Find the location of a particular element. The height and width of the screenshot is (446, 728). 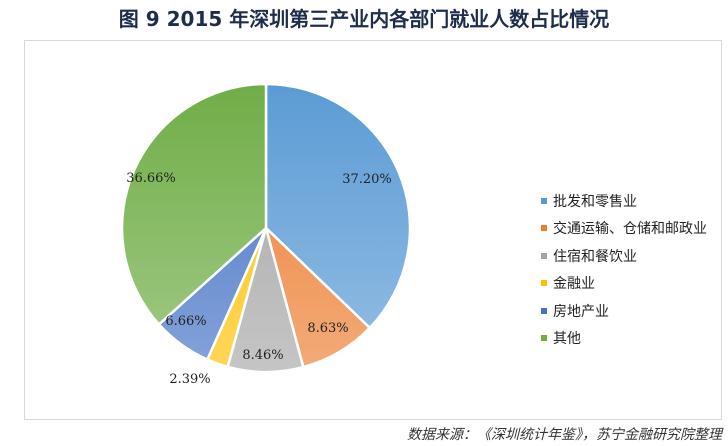

chart-legend: 批发和零售业交通运输、仓储和邮政业 住宿和餐饮业 金融业房地产业其他 is located at coordinates (624, 269).